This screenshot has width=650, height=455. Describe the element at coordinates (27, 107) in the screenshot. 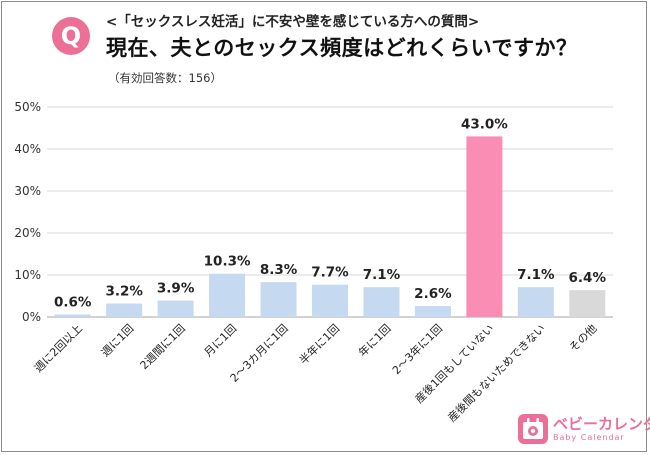

I see `y-tick-label: 50%` at that location.